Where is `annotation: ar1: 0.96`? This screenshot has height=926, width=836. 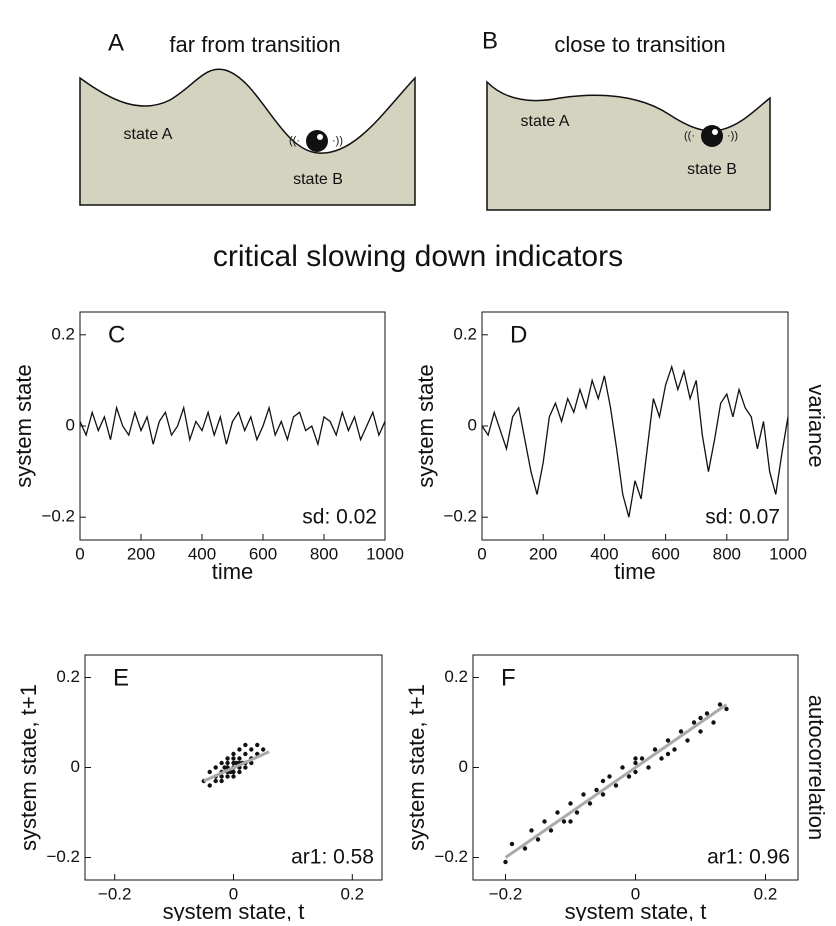
annotation: ar1: 0.96 is located at coordinates (748, 857).